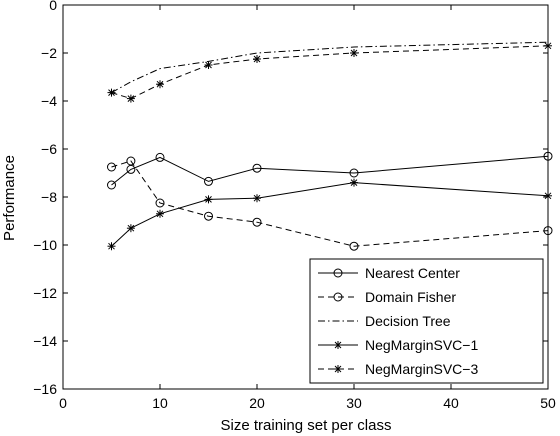 The width and height of the screenshot is (560, 436). I want to click on y-tick-label: −16, so click(45, 389).